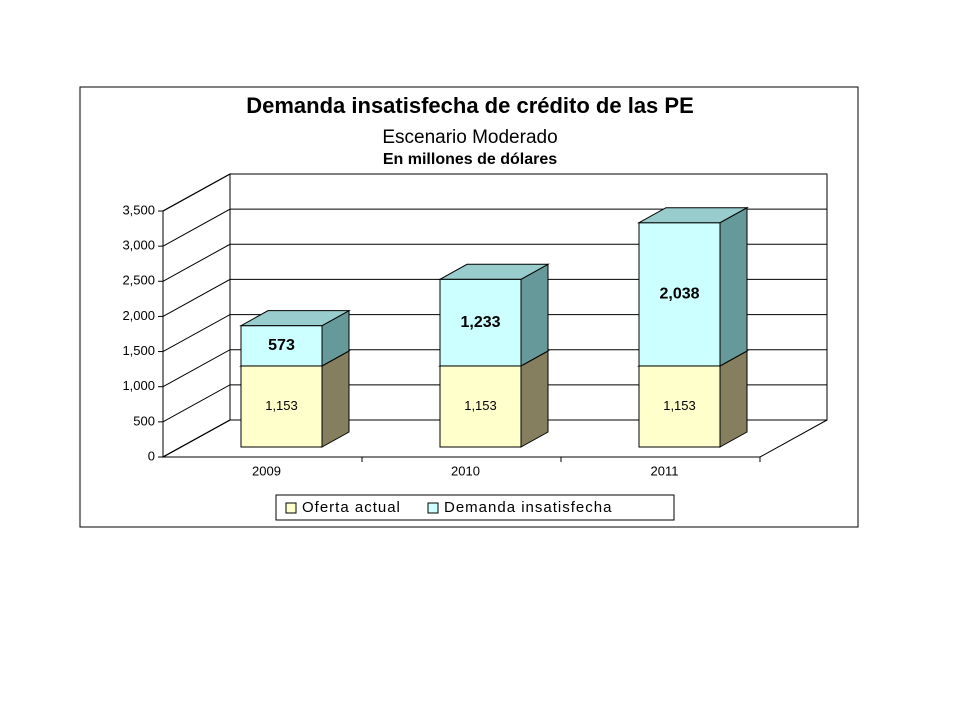 The width and height of the screenshot is (960, 725). I want to click on side-wall, so click(196, 315).